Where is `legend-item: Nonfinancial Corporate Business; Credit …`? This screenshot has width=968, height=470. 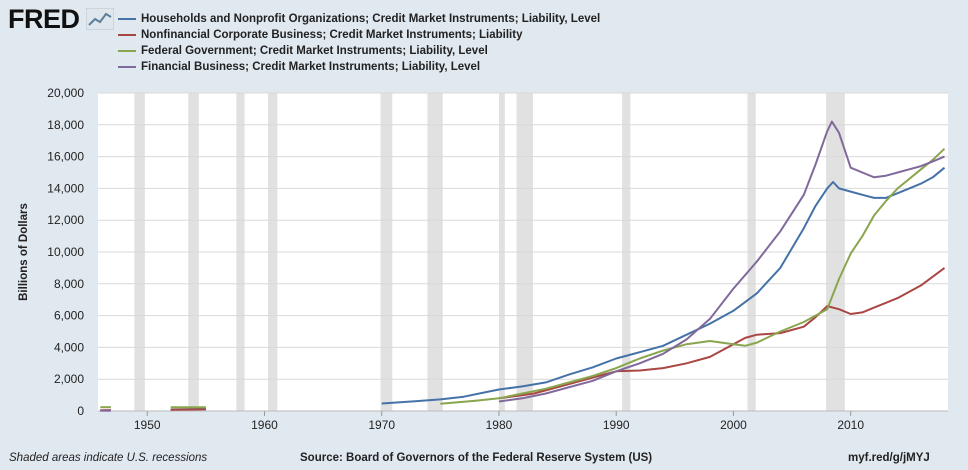 legend-item: Nonfinancial Corporate Business; Credit … is located at coordinates (359, 35).